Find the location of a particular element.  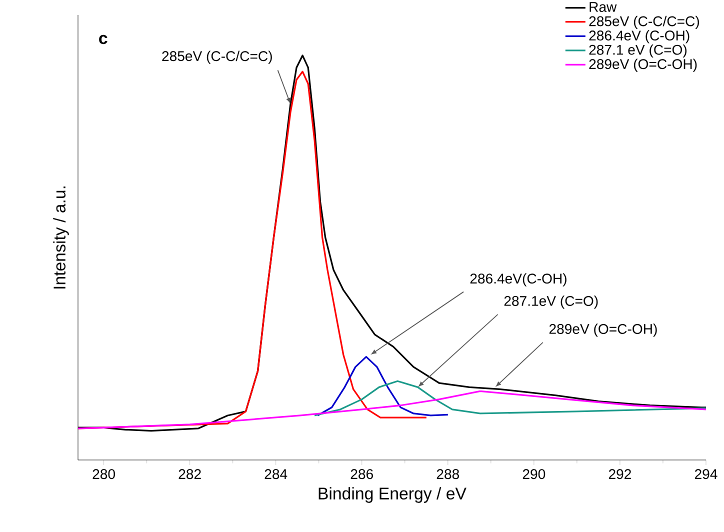

legend-label: 285eV (C-C/C=C) is located at coordinates (644, 22).